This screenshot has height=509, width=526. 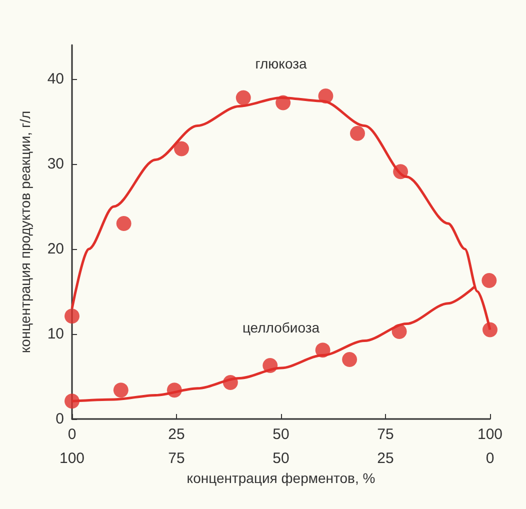 I want to click on y-axis-title: концентрация продуктов реакции, г/л, so click(x=25, y=232).